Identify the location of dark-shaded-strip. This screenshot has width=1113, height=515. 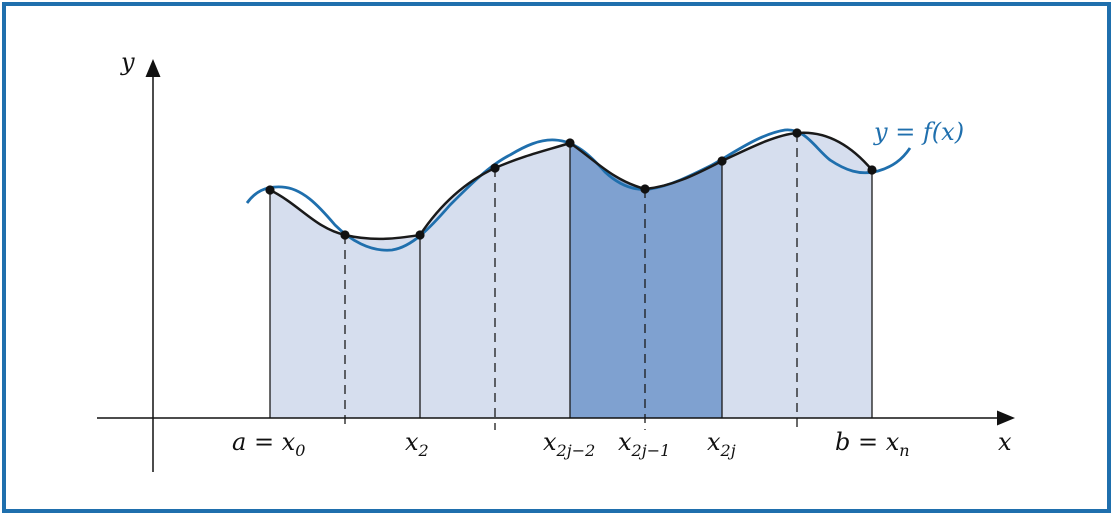
(646, 280).